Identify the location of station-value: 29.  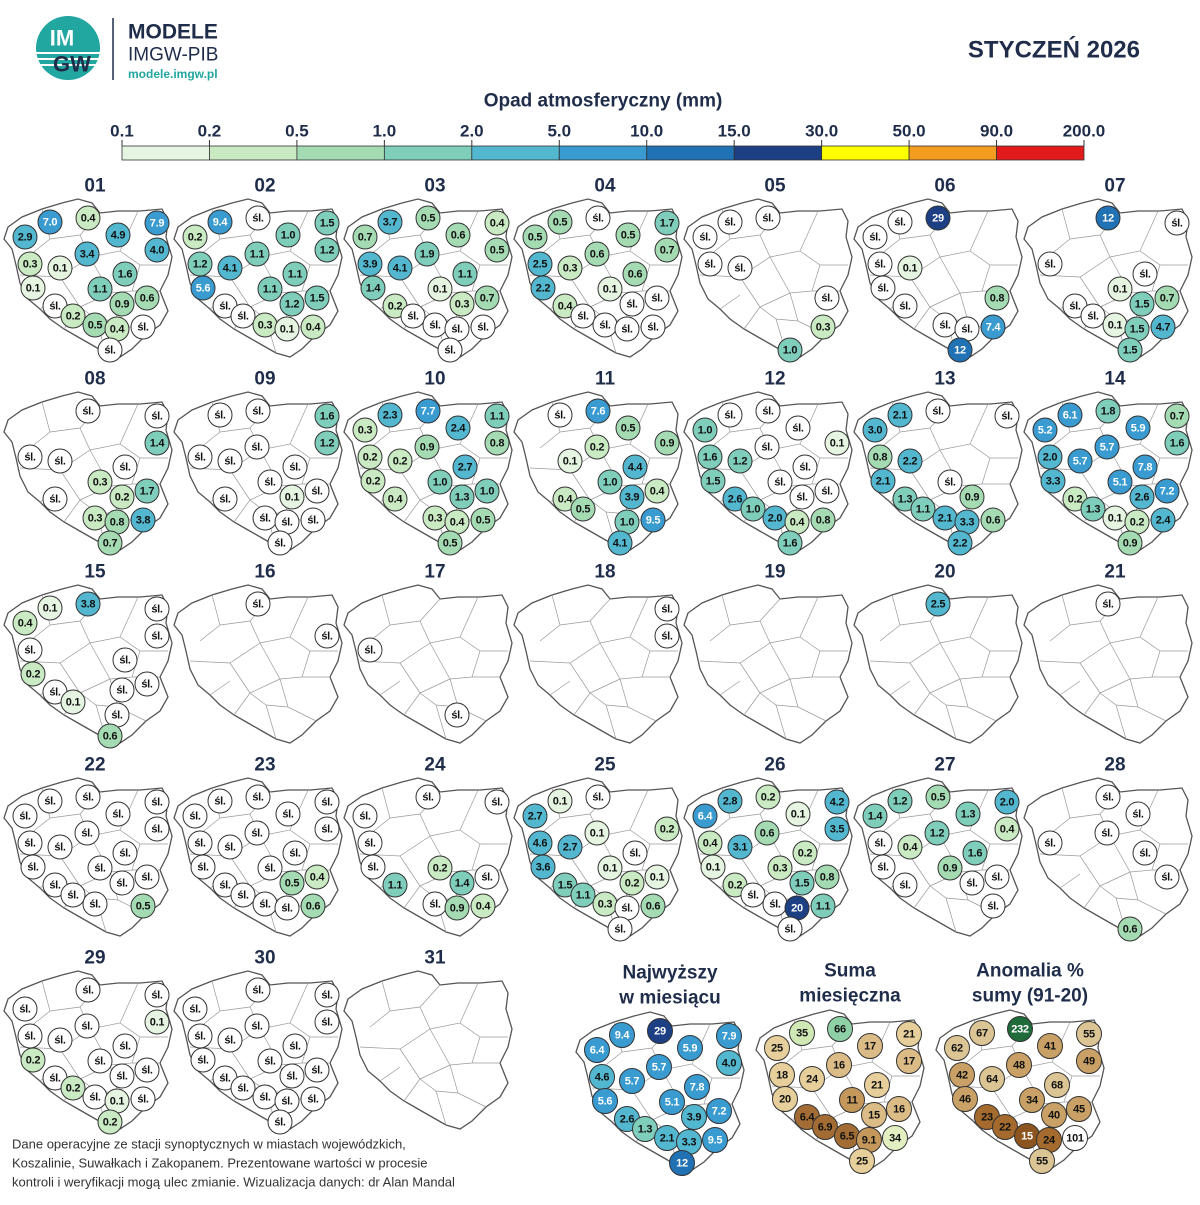
(938, 219).